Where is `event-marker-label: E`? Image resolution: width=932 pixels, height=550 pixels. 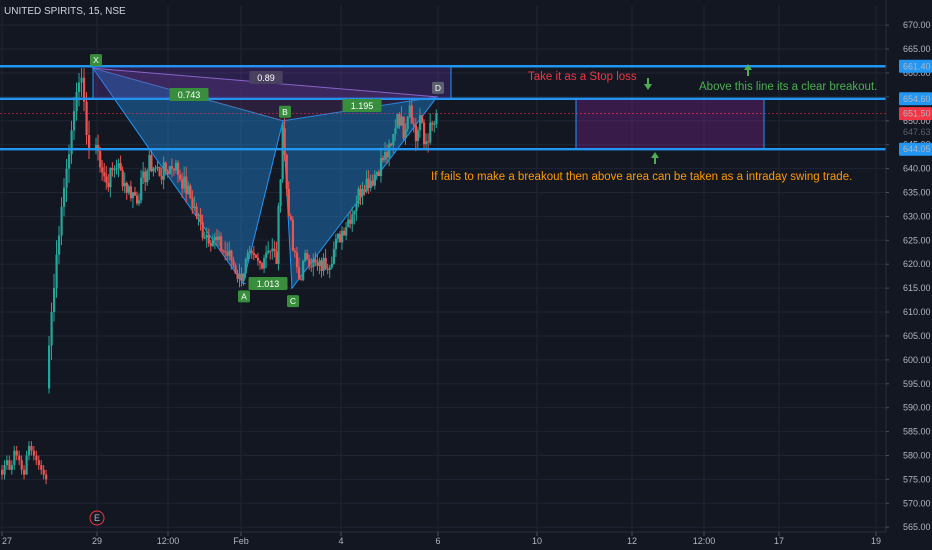 event-marker-label: E is located at coordinates (97, 518).